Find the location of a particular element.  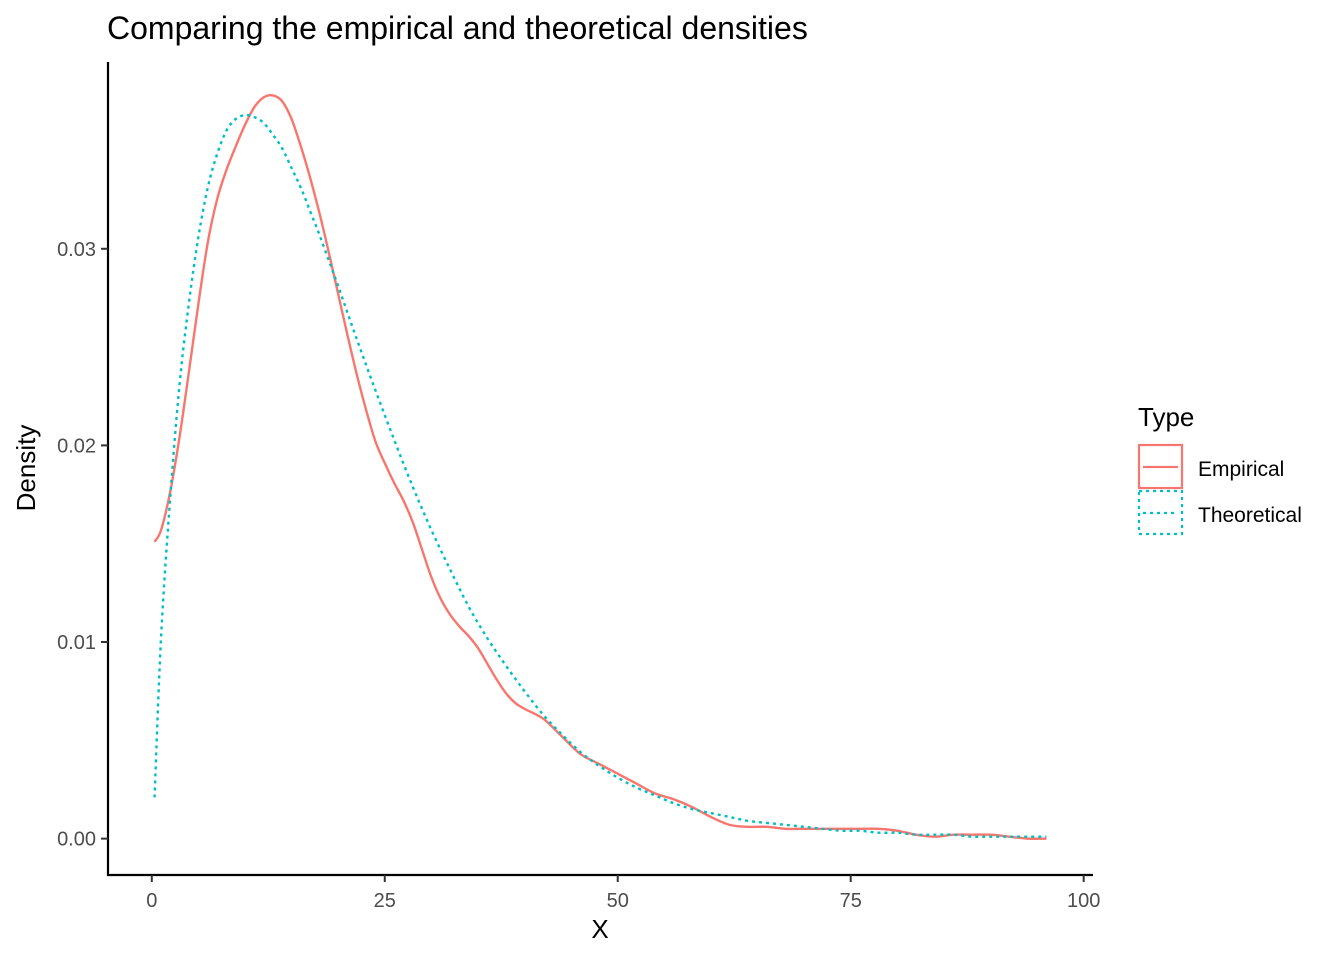

y-tick-label: 0.01 is located at coordinates (76, 643).